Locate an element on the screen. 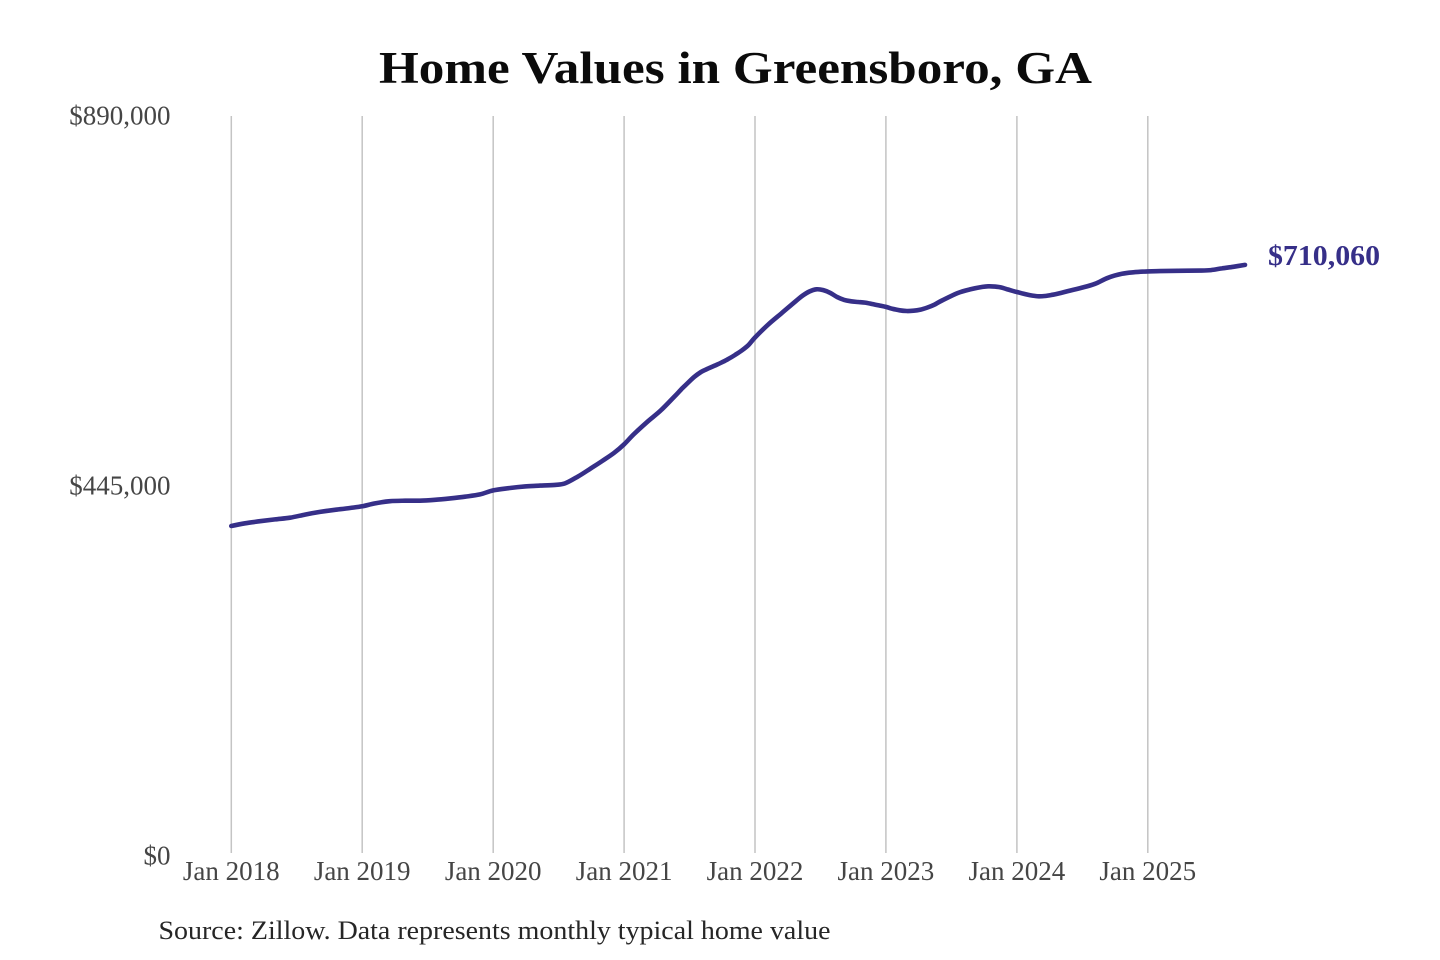 The width and height of the screenshot is (1440, 960). svg-text: Jan 2020 is located at coordinates (493, 871).